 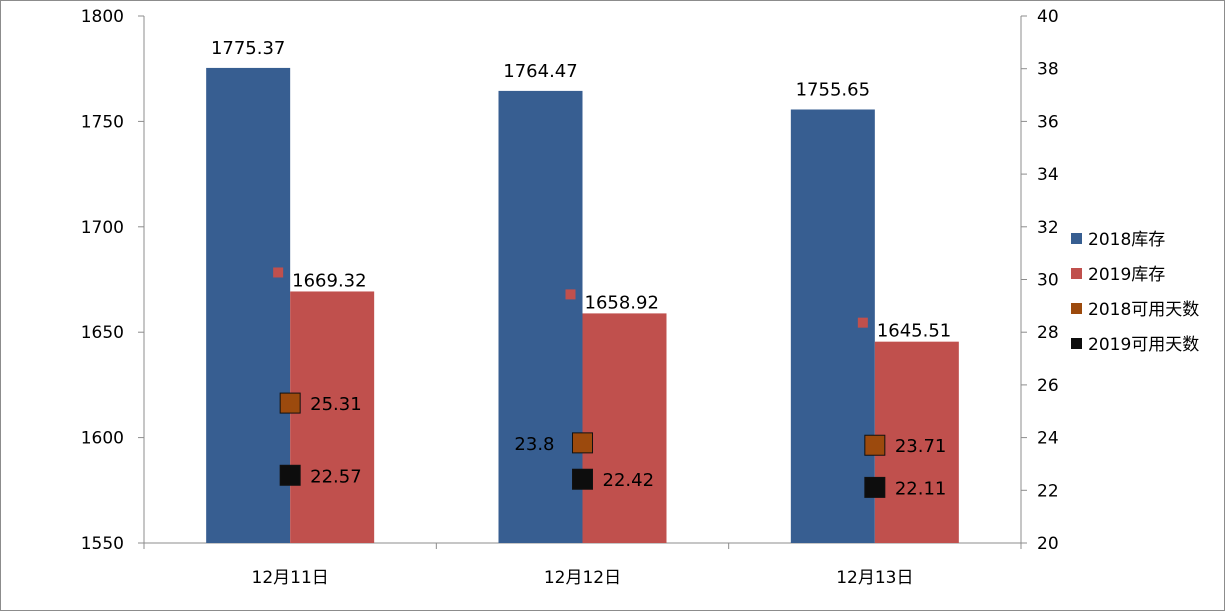 I want to click on y-right-tick-label: 32, so click(x=1048, y=228).